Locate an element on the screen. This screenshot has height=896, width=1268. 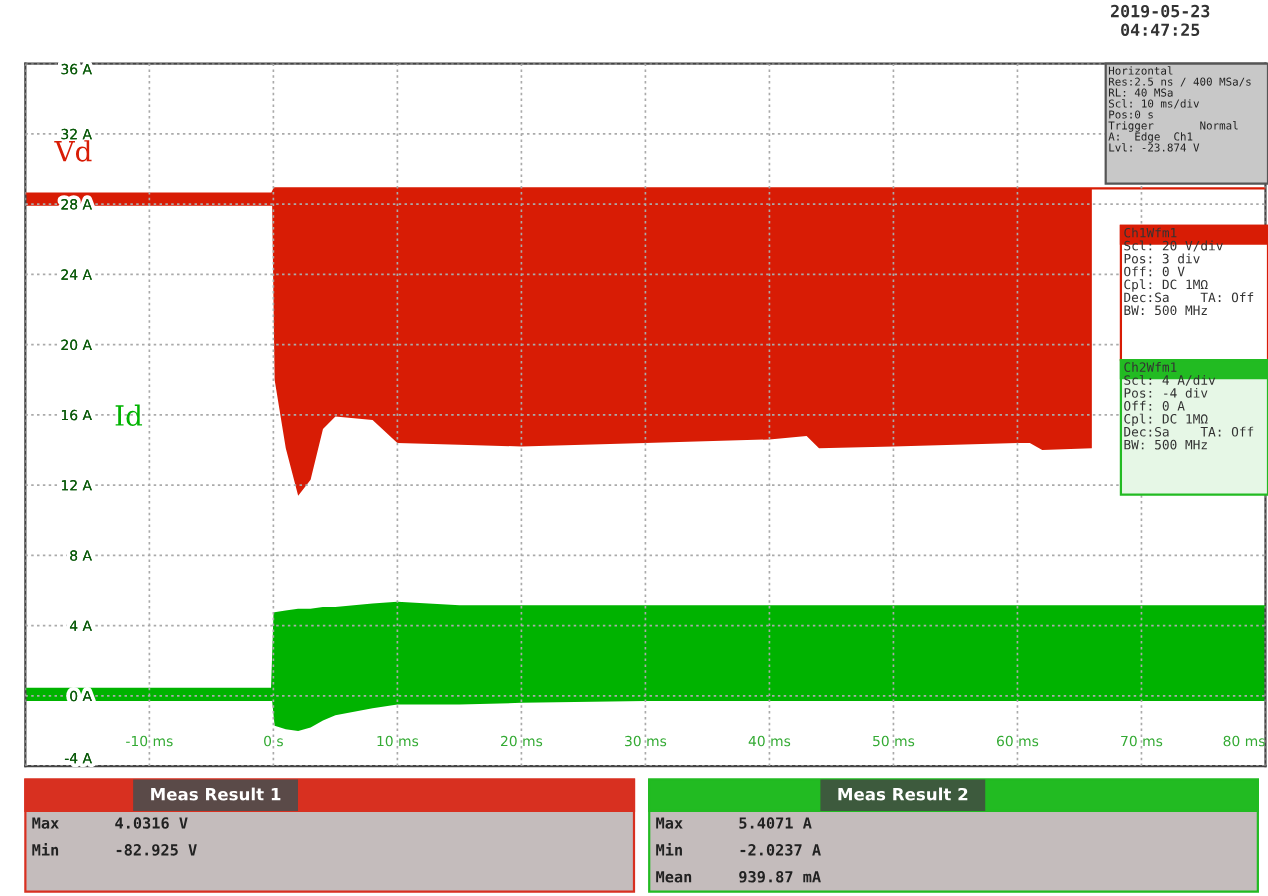
series-label: Vd is located at coordinates (73, 151).